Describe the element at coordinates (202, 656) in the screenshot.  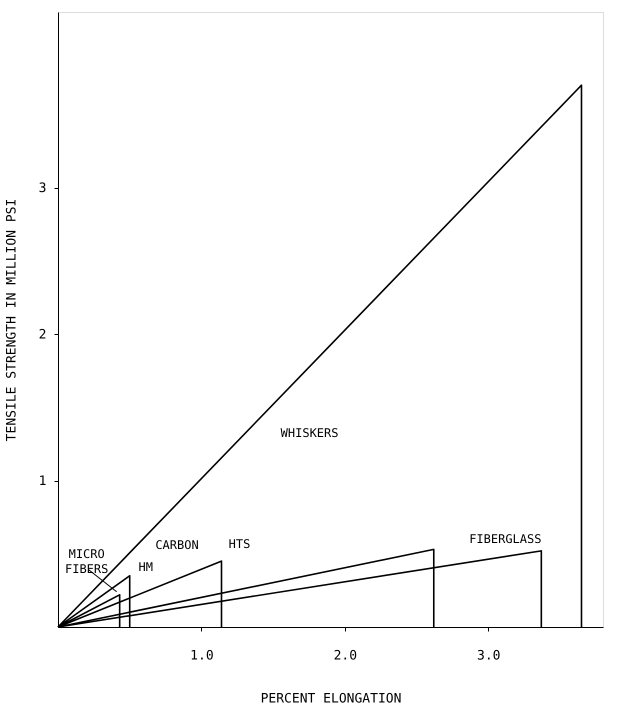
I see `x-tick-label: 1.0` at that location.